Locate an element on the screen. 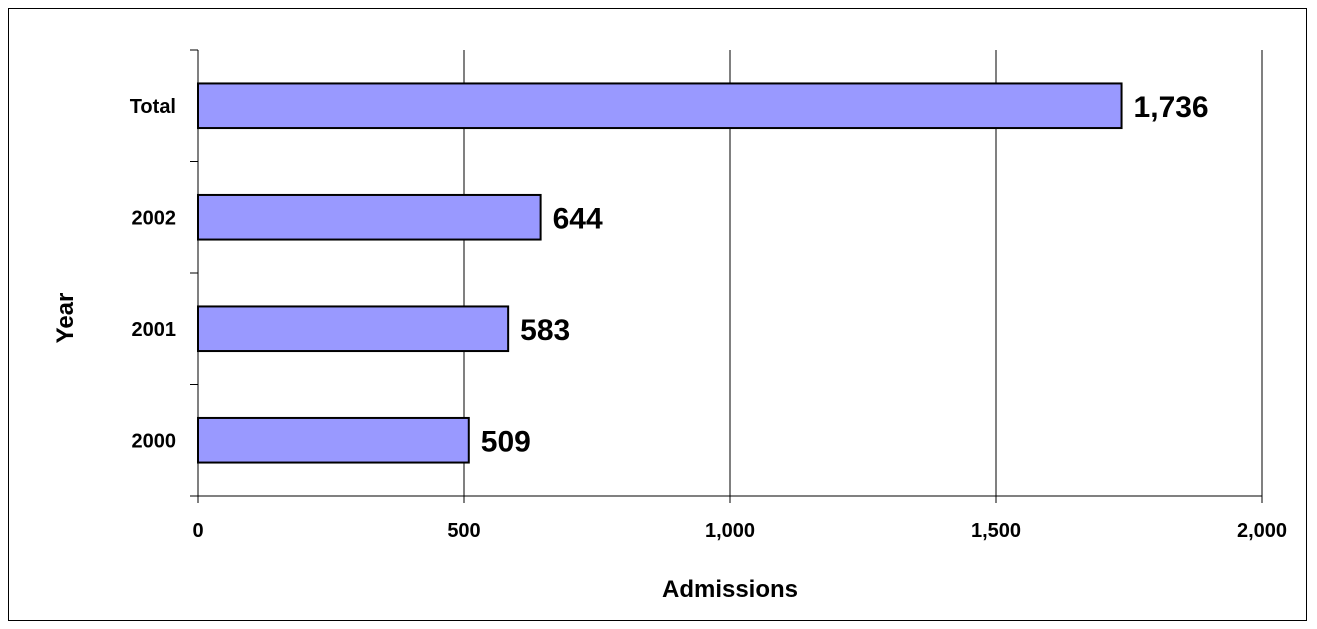 This screenshot has width=1317, height=629. x-tick-label: 1,500 is located at coordinates (996, 531).